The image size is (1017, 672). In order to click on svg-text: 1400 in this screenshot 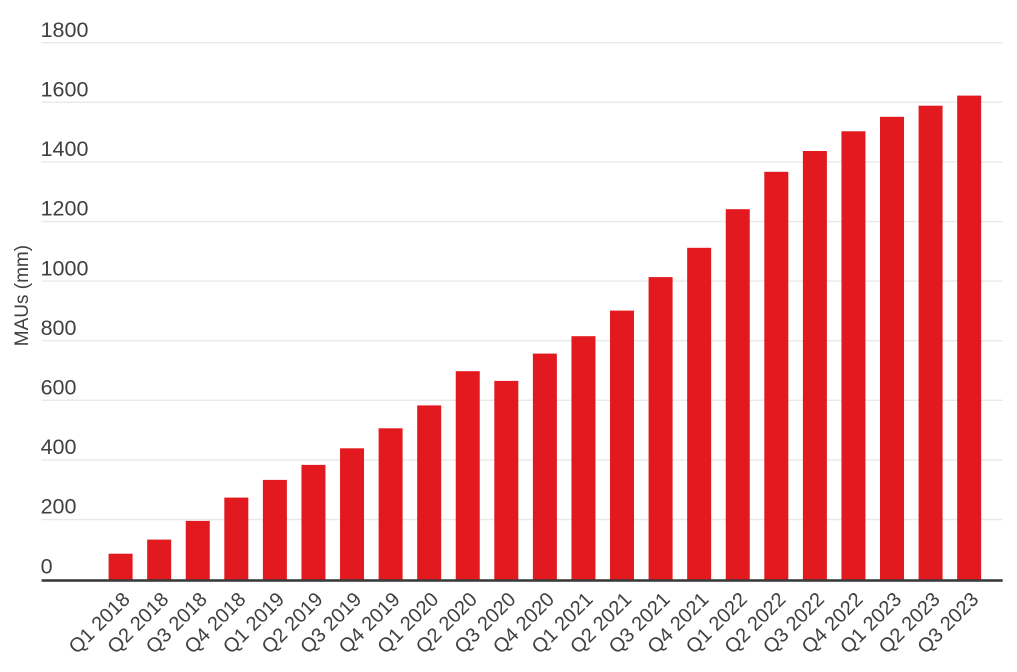, I will do `click(65, 149)`.